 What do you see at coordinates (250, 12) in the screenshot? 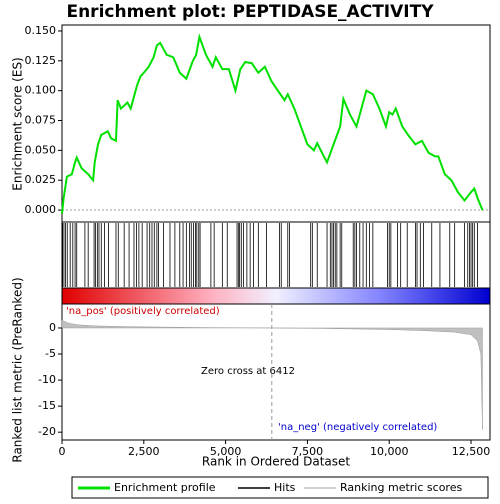
I see `chart-title: Enrichment plot: PEPTIDASE_ACTIVITY` at bounding box center [250, 12].